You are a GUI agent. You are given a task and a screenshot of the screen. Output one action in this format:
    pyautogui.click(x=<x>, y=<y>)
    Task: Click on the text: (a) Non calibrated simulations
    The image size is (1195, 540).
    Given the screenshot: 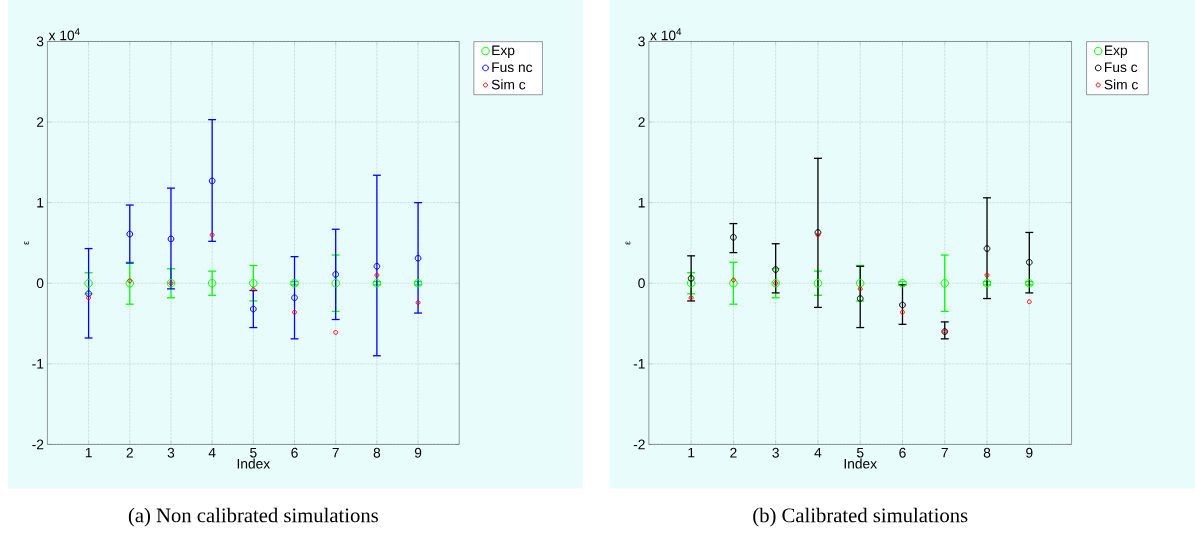 What is the action you would take?
    pyautogui.click(x=253, y=517)
    